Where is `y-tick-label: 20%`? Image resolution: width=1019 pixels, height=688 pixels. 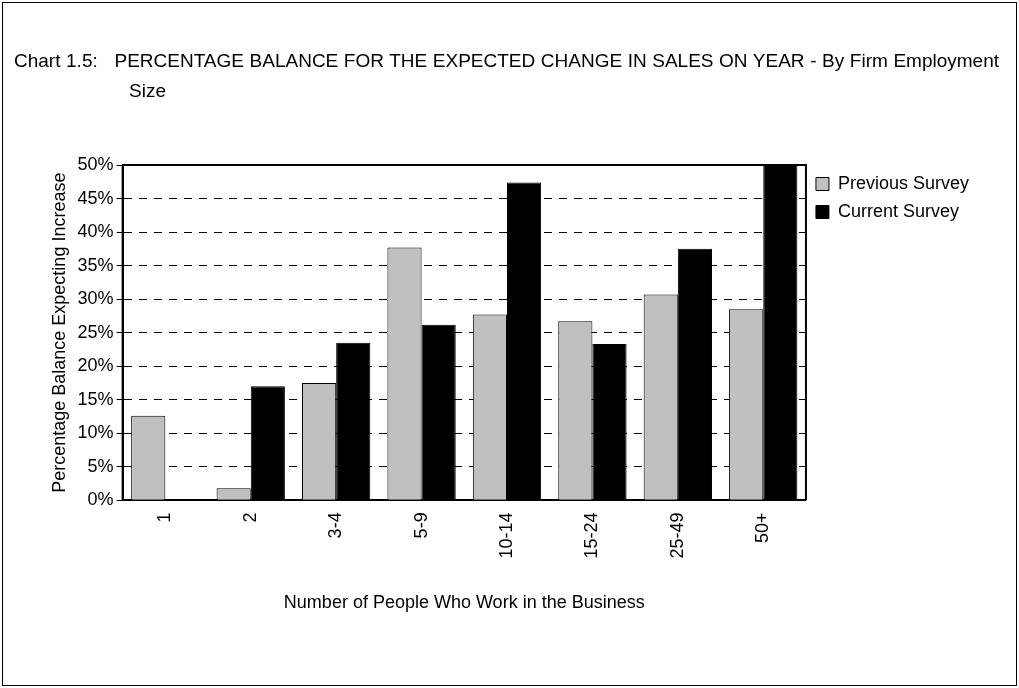 y-tick-label: 20% is located at coordinates (95, 365).